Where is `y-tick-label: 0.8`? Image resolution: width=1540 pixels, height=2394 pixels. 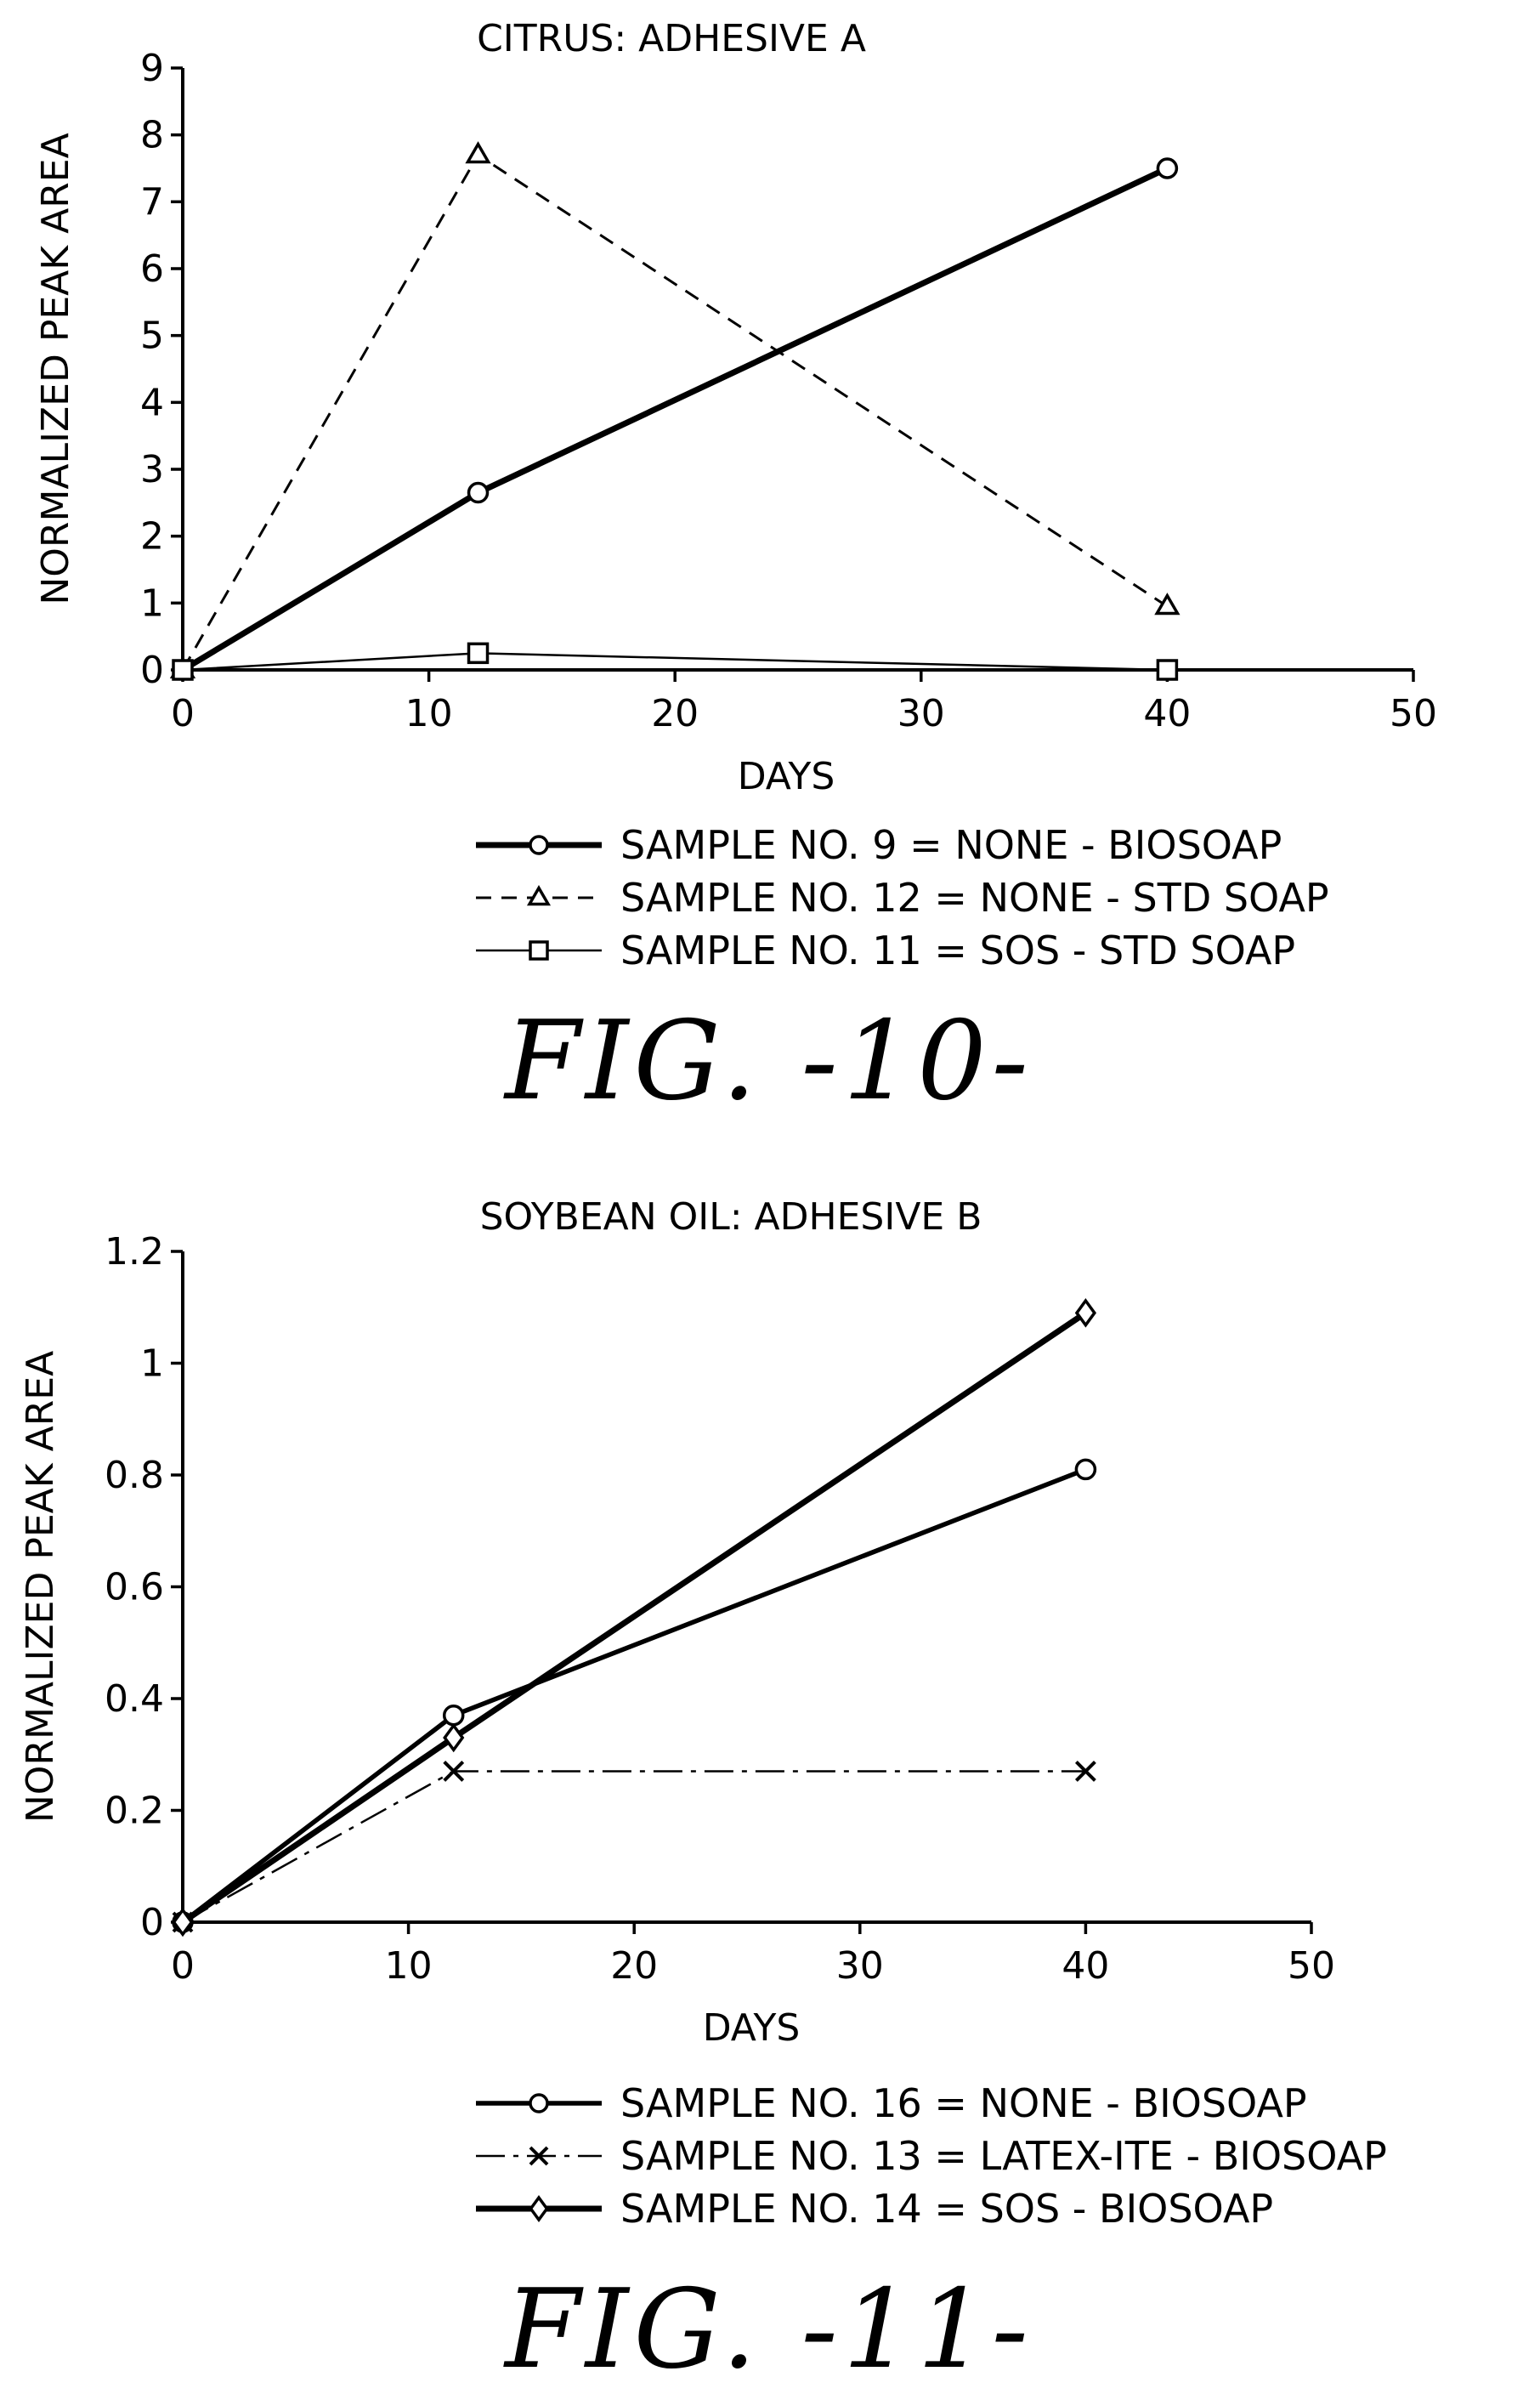
y-tick-label: 0.8 is located at coordinates (134, 1475).